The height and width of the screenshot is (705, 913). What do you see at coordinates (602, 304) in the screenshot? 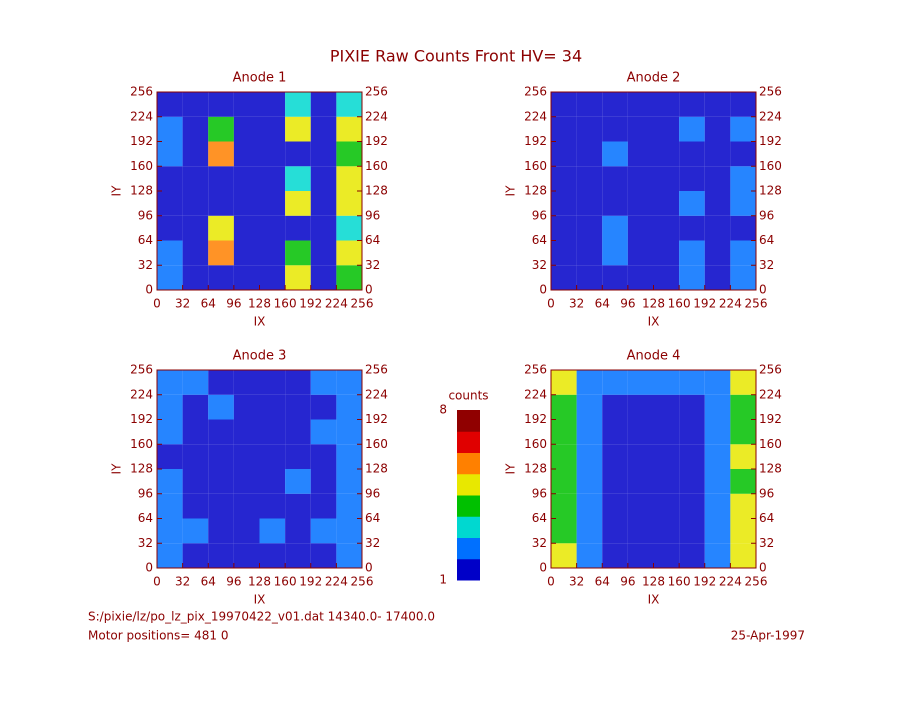
I see `x-tick-label: 64` at bounding box center [602, 304].